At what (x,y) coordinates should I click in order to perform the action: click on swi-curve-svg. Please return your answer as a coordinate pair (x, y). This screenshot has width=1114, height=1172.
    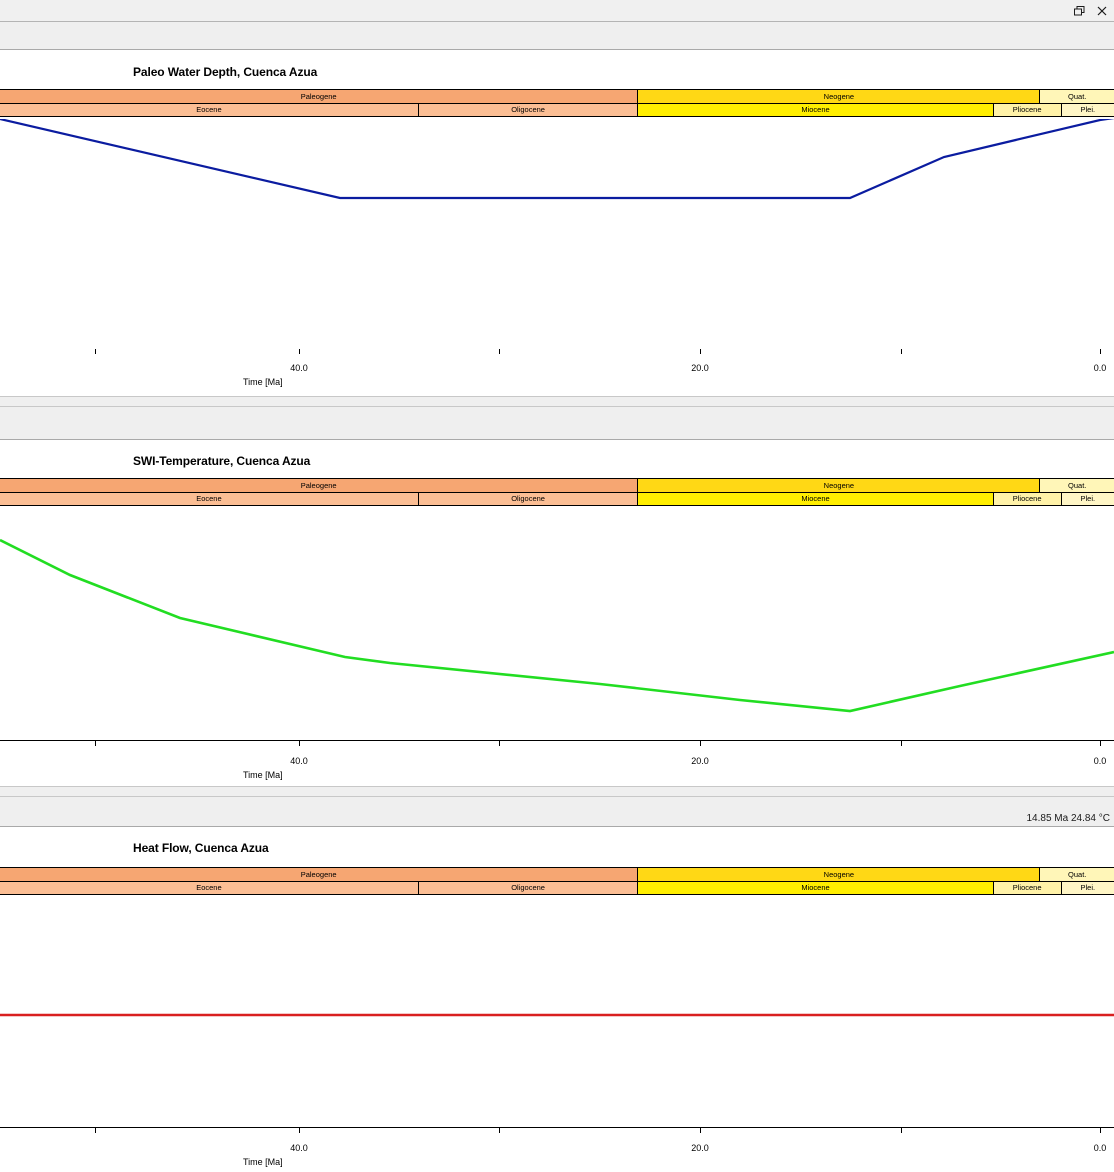
    Looking at the image, I should click on (557, 625).